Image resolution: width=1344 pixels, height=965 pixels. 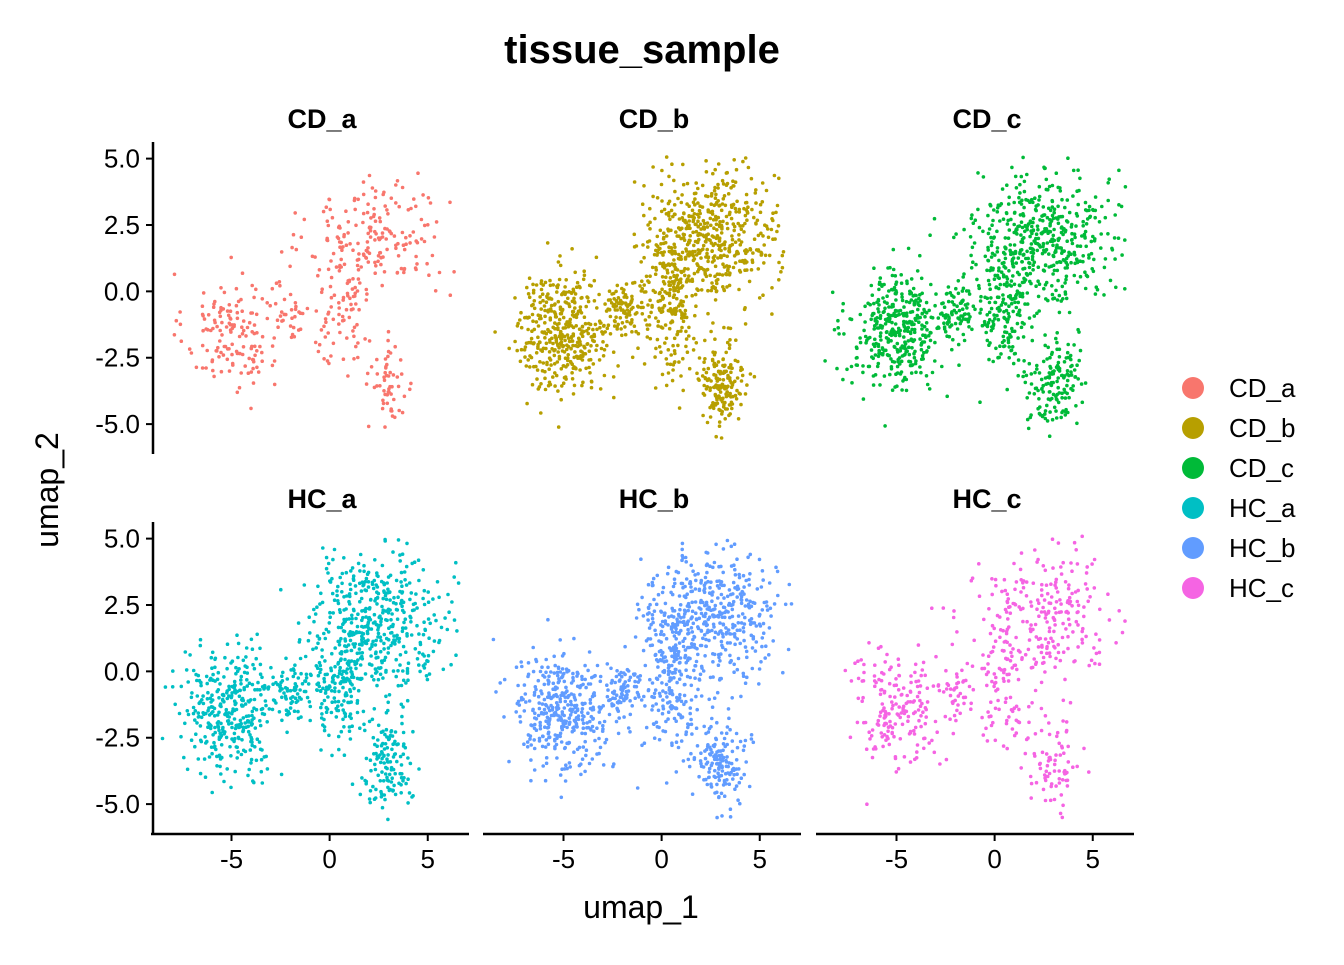 I want to click on legend-label: HC_c, so click(x=1261, y=588).